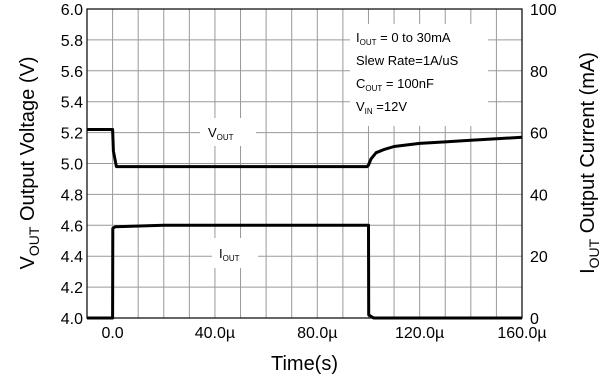 Image resolution: width=605 pixels, height=377 pixels. I want to click on y-left-tick-label: 5.6, so click(72, 72).